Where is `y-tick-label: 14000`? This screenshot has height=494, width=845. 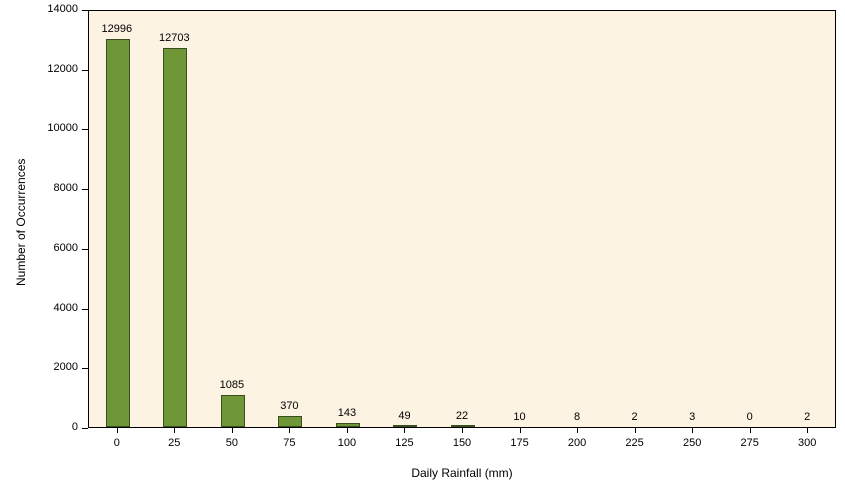 y-tick-label: 14000 is located at coordinates (62, 9).